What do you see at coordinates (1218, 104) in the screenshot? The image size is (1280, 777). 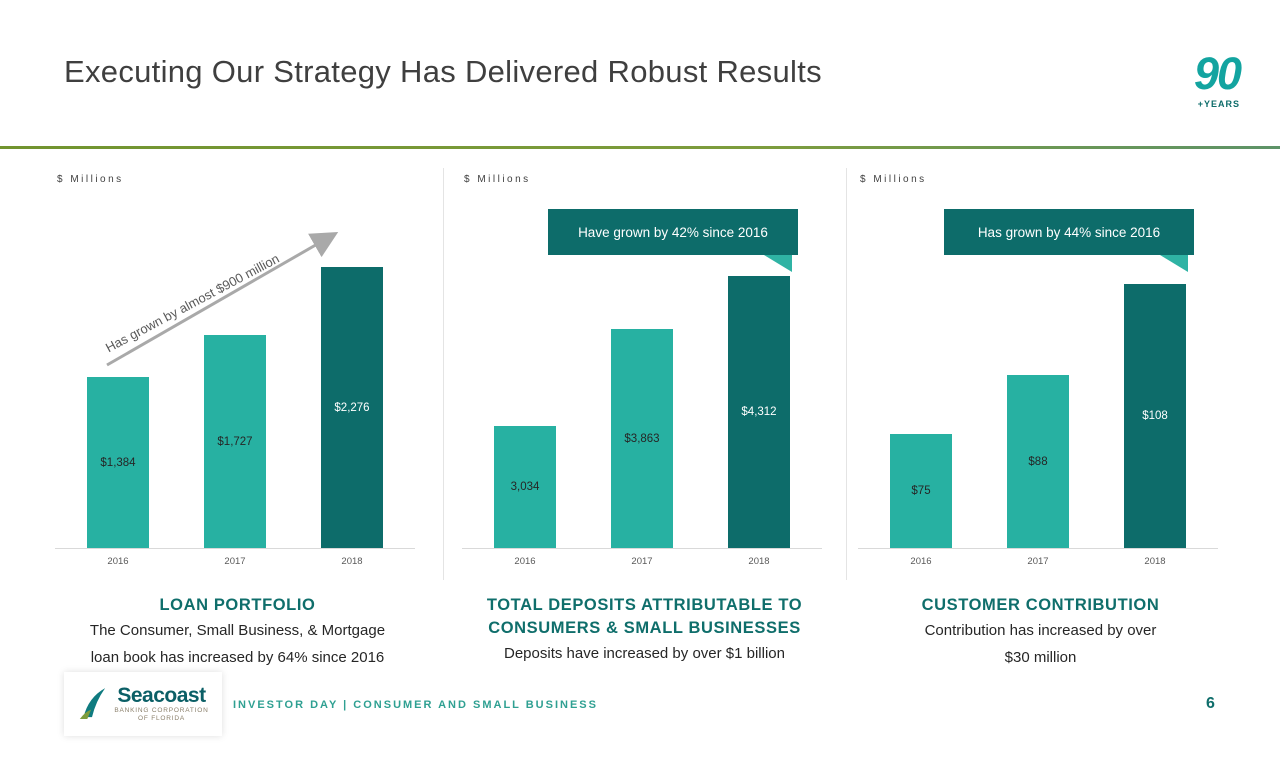 I see `ninety-years-logo-caption: +YEARS` at bounding box center [1218, 104].